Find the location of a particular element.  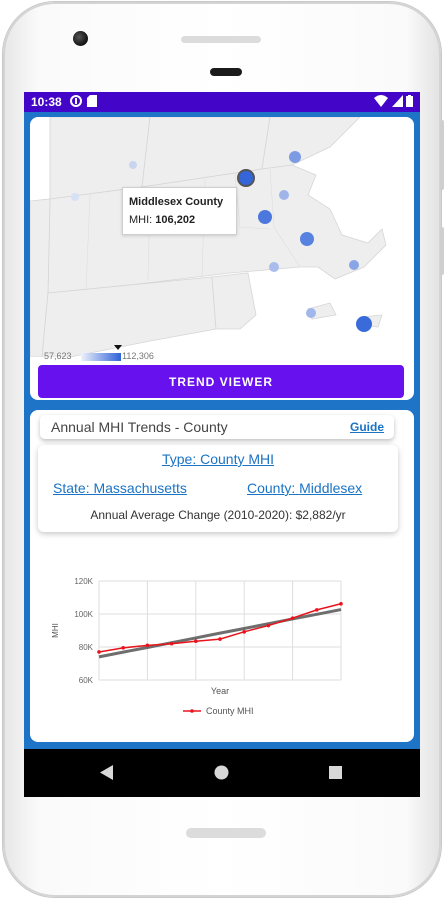

chart-x-axis-label: Year is located at coordinates (220, 691).